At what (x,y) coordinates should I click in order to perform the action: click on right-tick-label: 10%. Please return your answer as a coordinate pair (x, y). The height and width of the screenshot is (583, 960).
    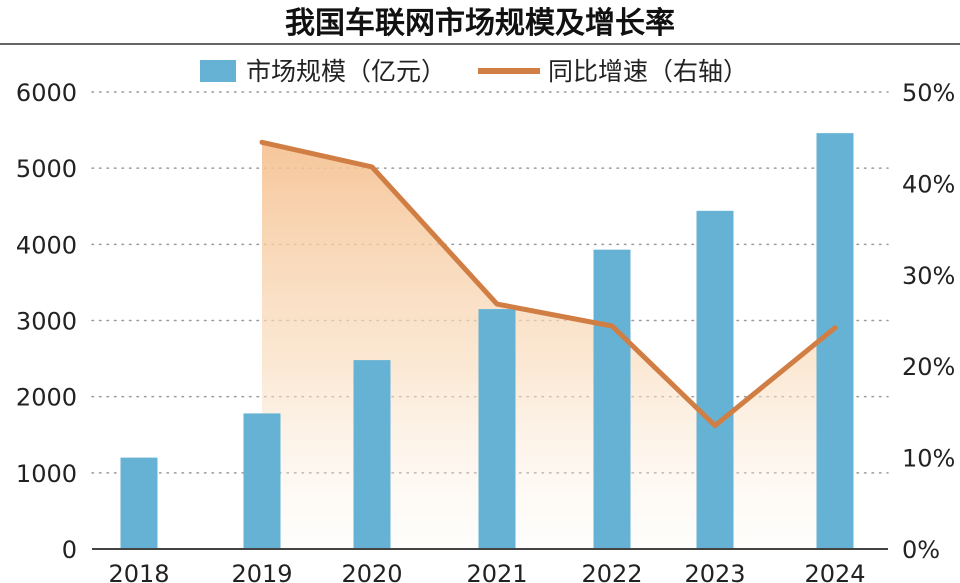
    Looking at the image, I should click on (928, 459).